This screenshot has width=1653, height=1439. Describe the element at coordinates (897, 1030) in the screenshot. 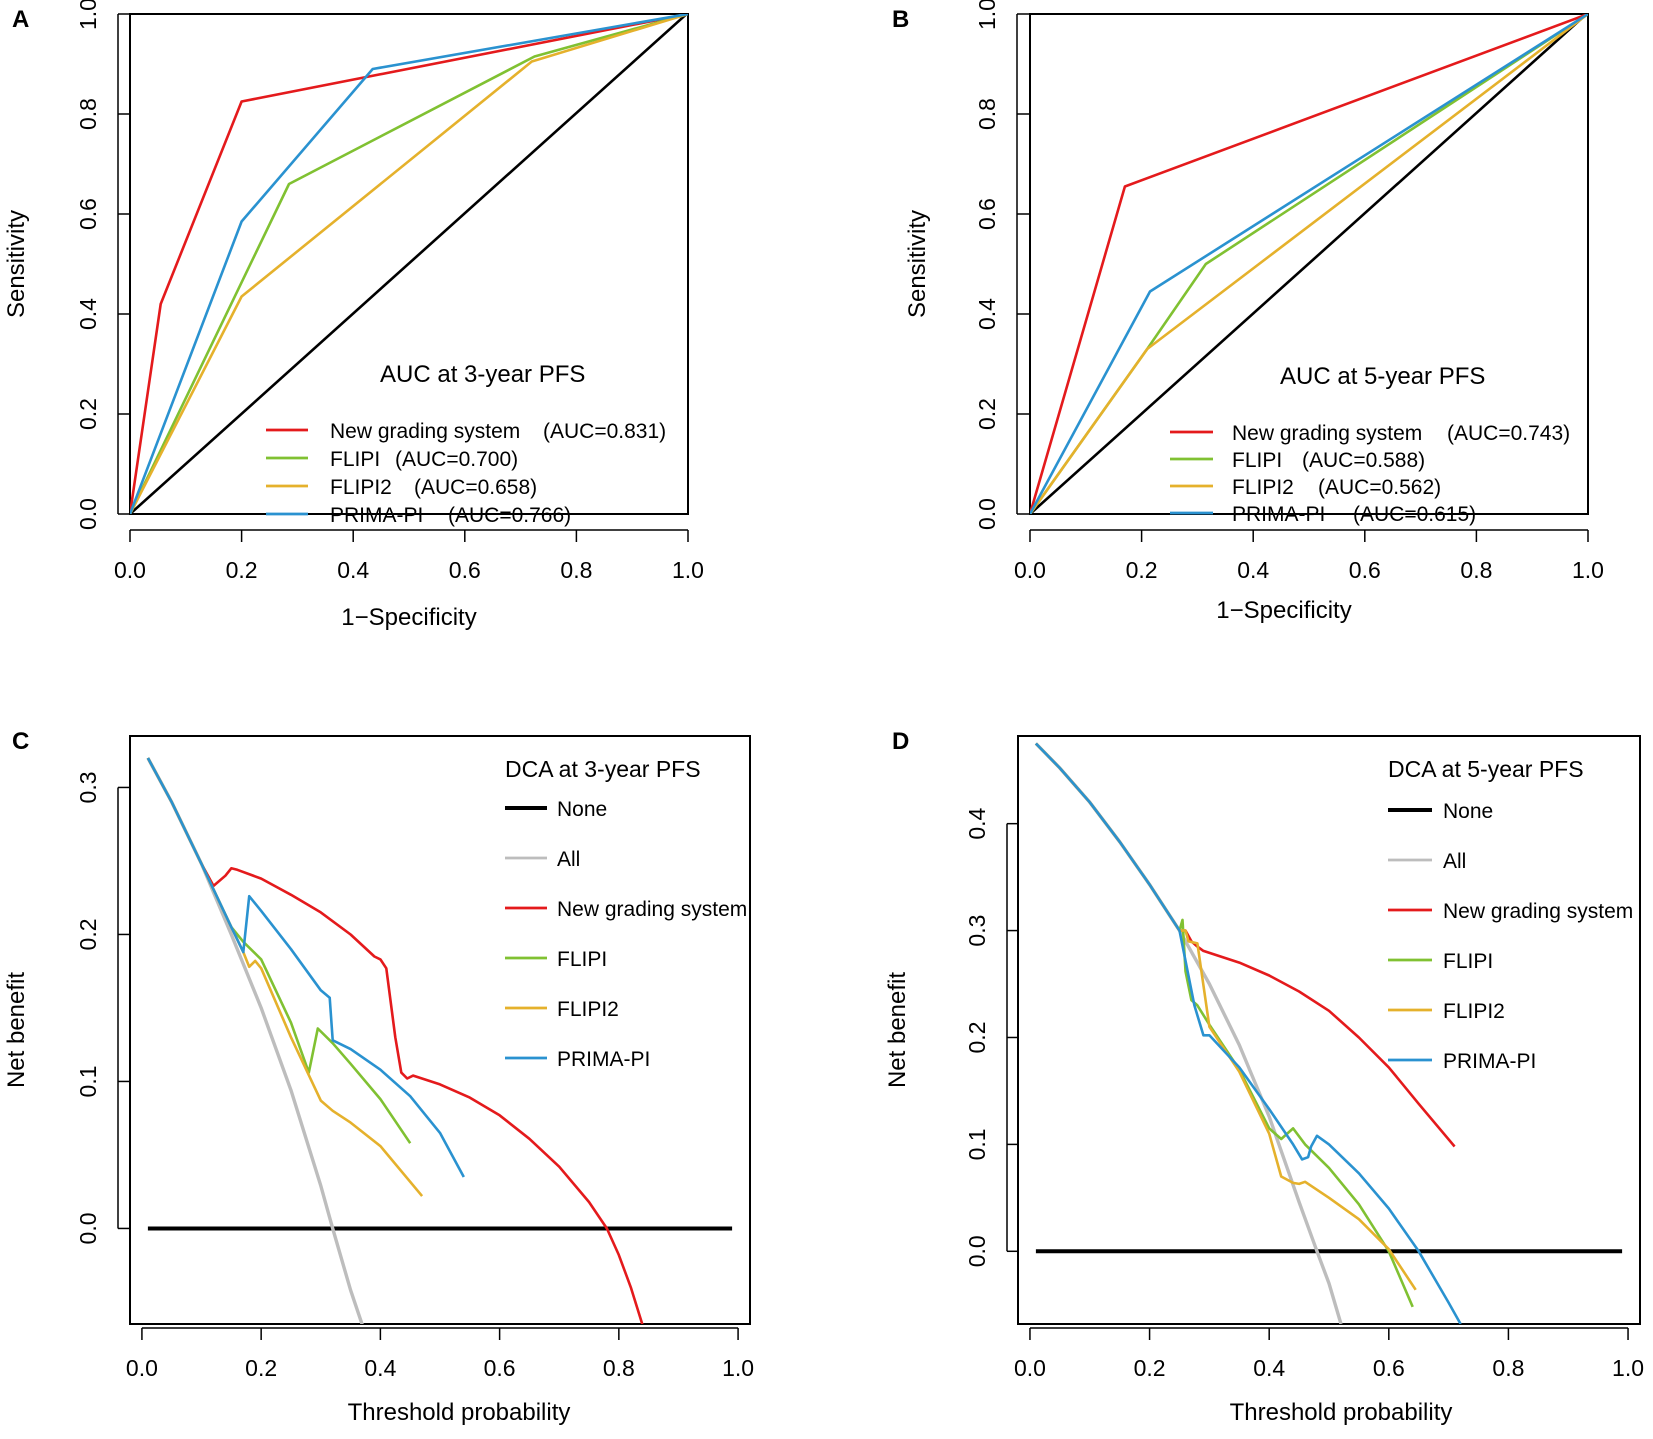

I see `y-axis-title: Net benefit` at that location.